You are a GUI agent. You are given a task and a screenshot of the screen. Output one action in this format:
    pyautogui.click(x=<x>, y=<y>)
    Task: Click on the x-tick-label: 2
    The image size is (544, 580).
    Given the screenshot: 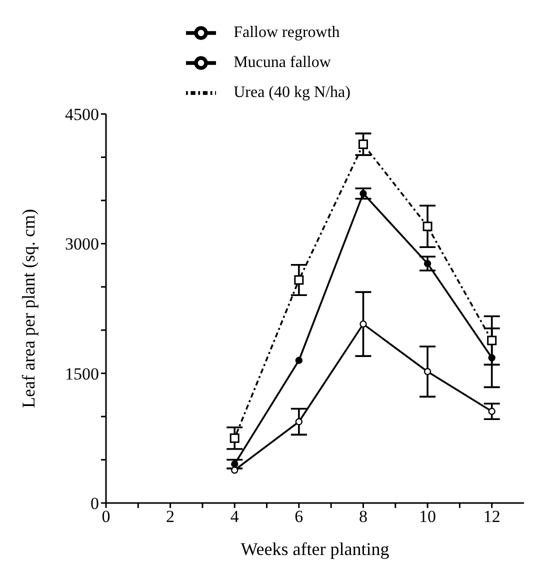 What is the action you would take?
    pyautogui.click(x=170, y=516)
    